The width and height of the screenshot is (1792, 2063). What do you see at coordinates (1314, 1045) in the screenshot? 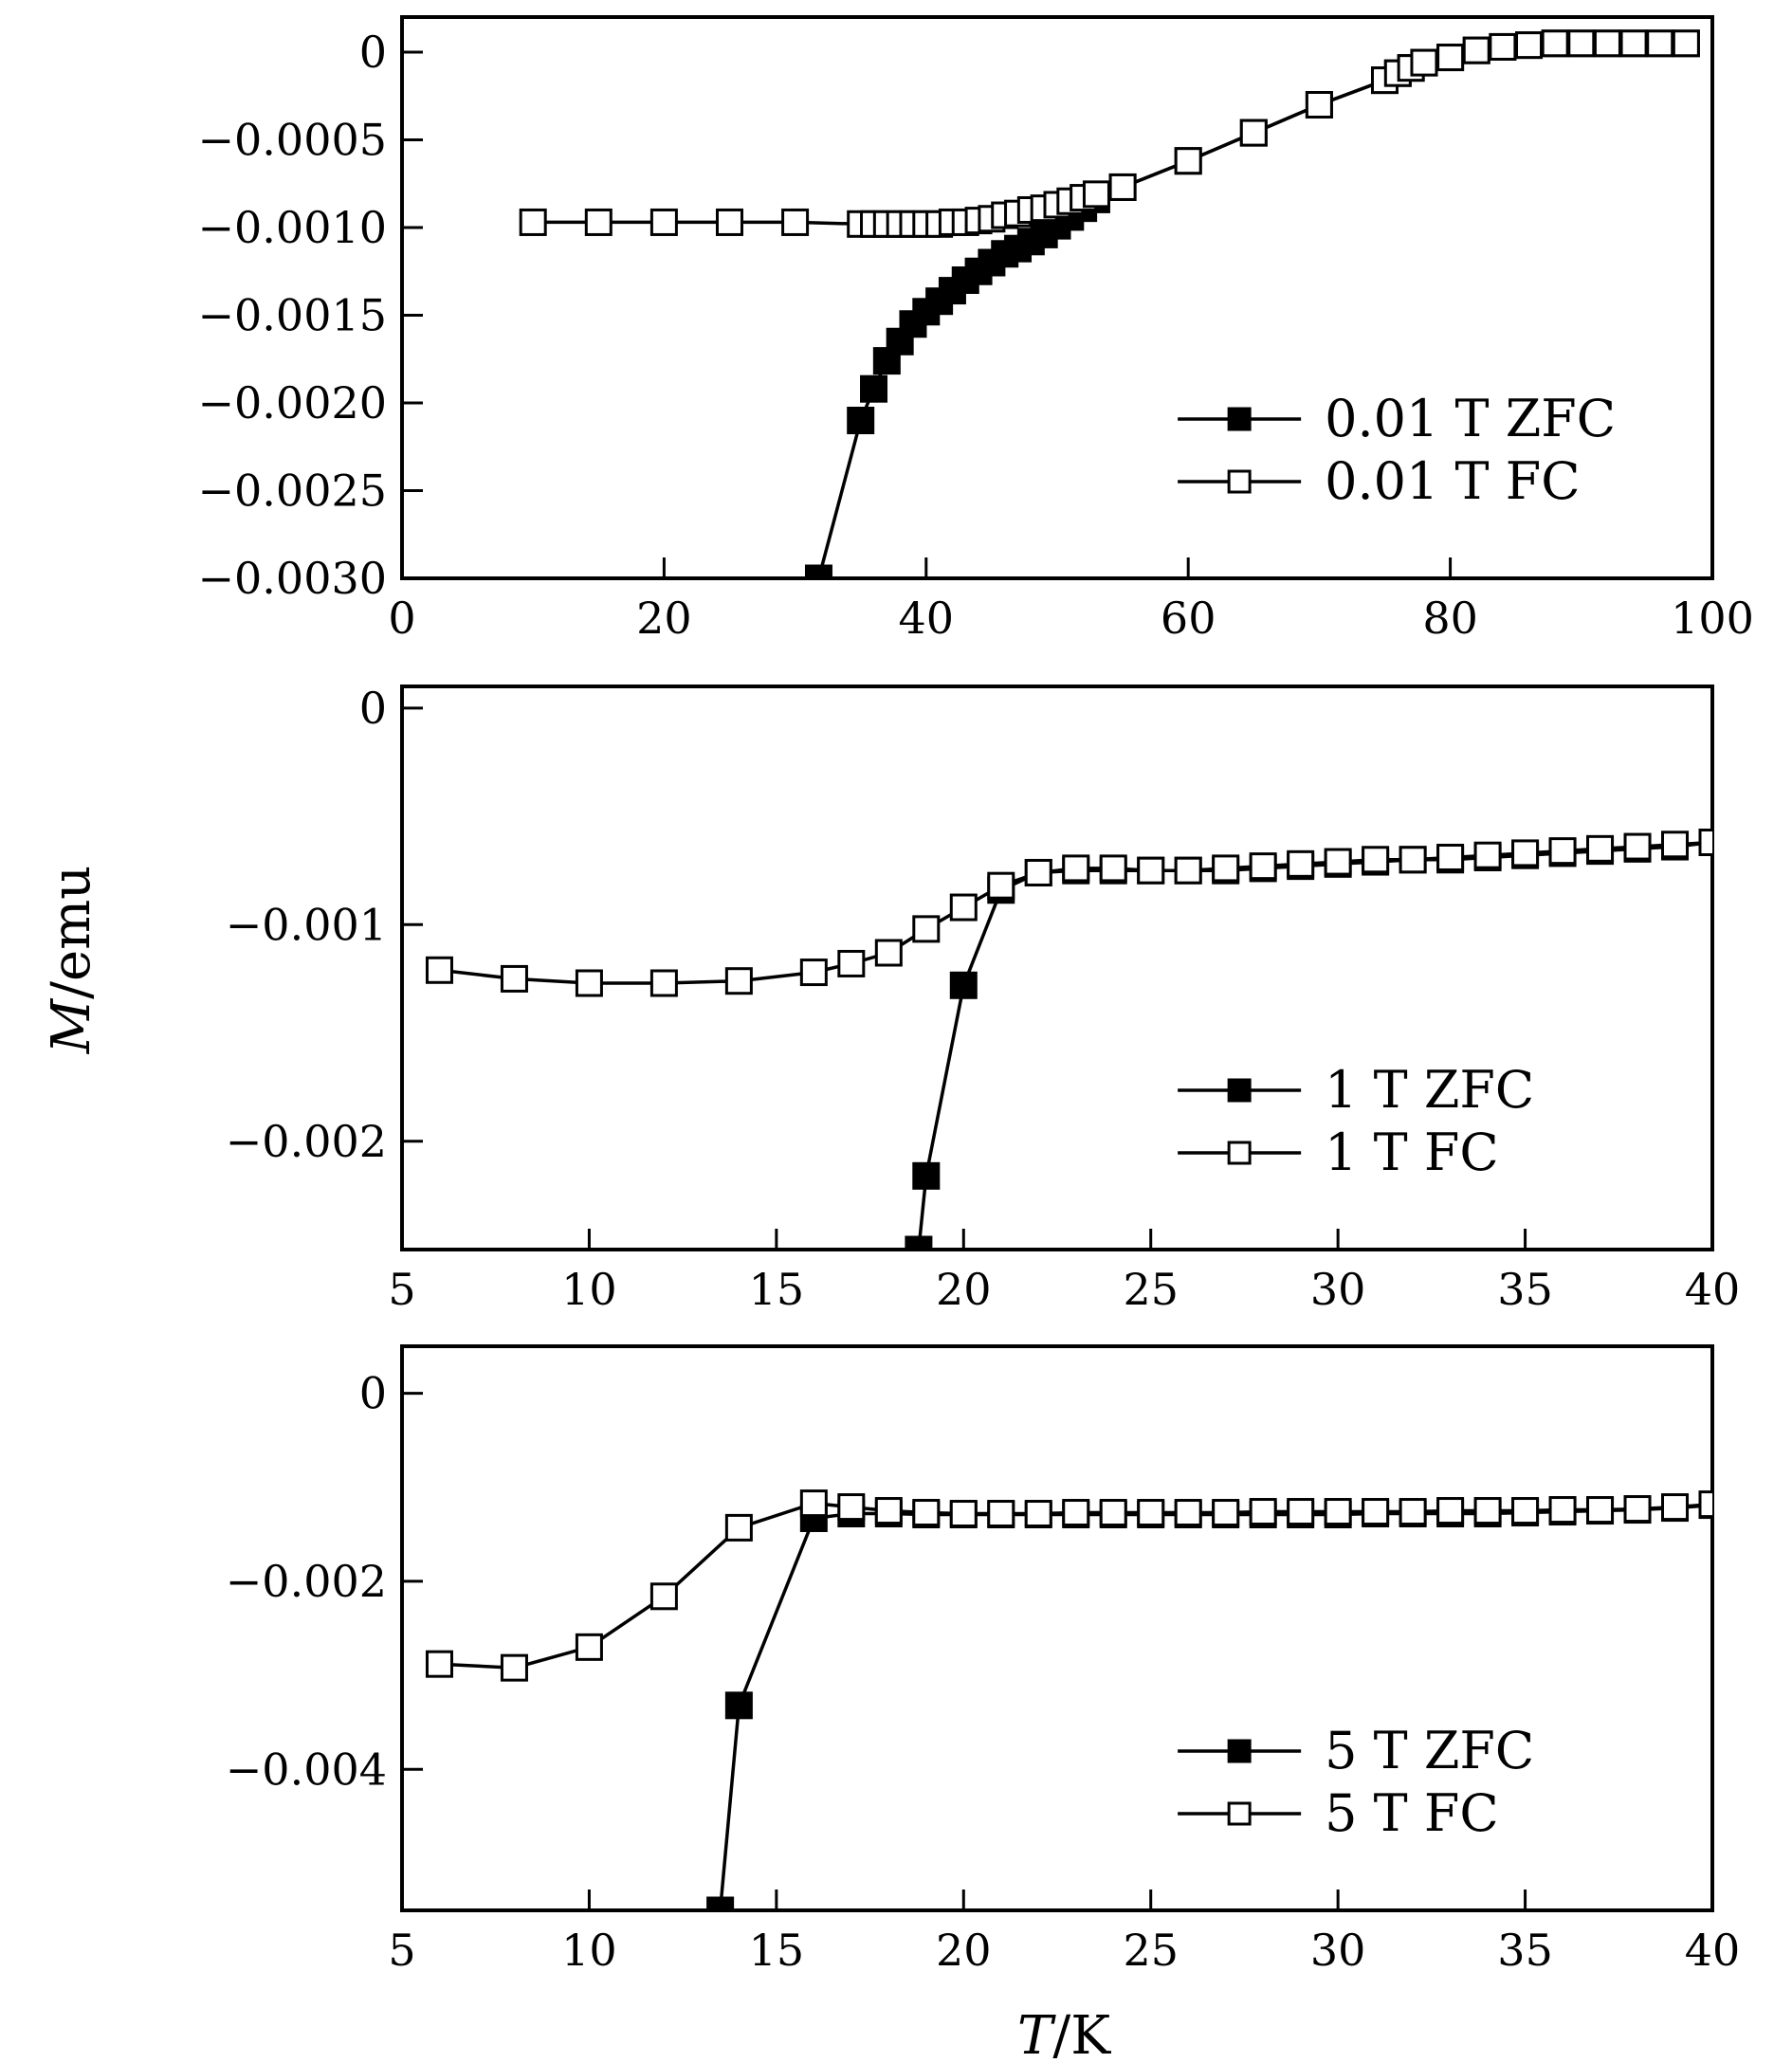
I see `series-line-zfc` at bounding box center [1314, 1045].